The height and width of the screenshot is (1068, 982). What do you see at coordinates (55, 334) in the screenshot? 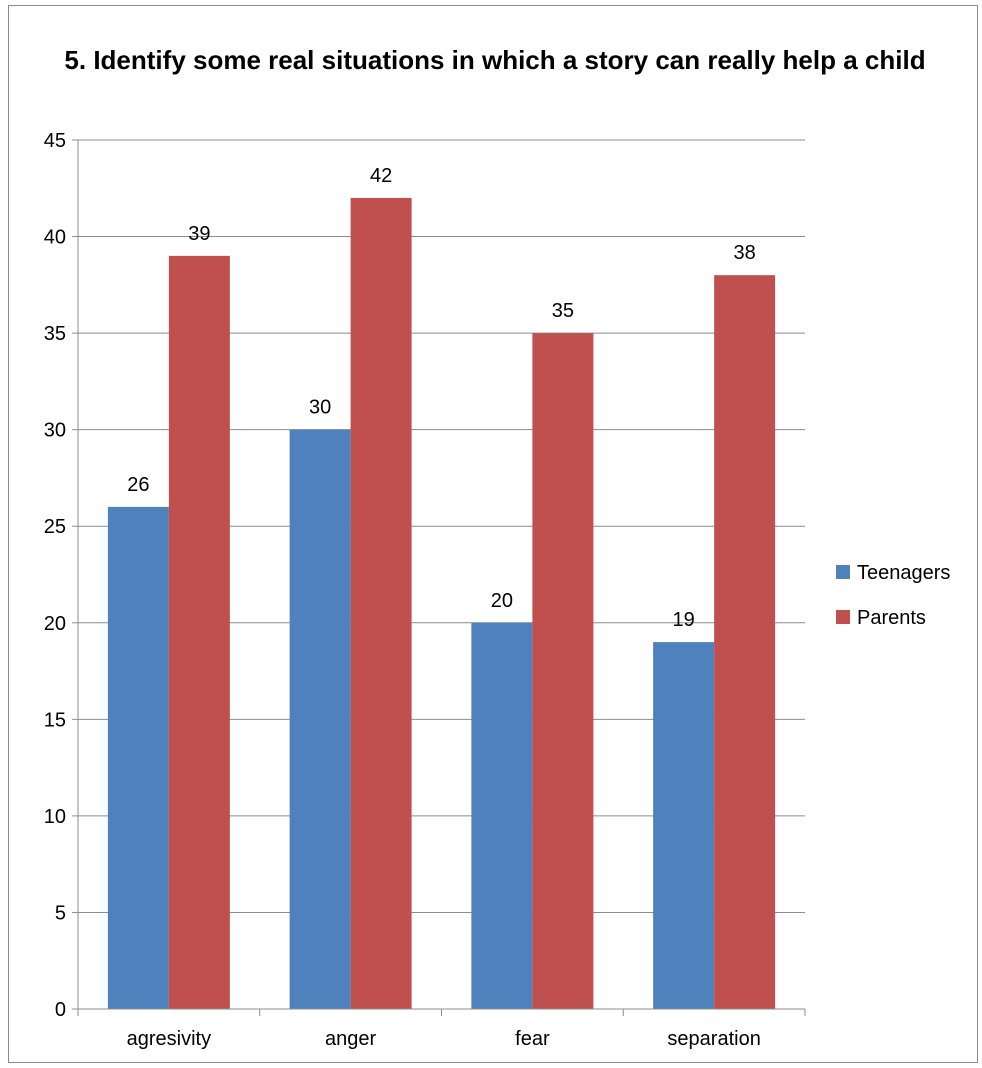
I see `y-tick-label: 35` at bounding box center [55, 334].